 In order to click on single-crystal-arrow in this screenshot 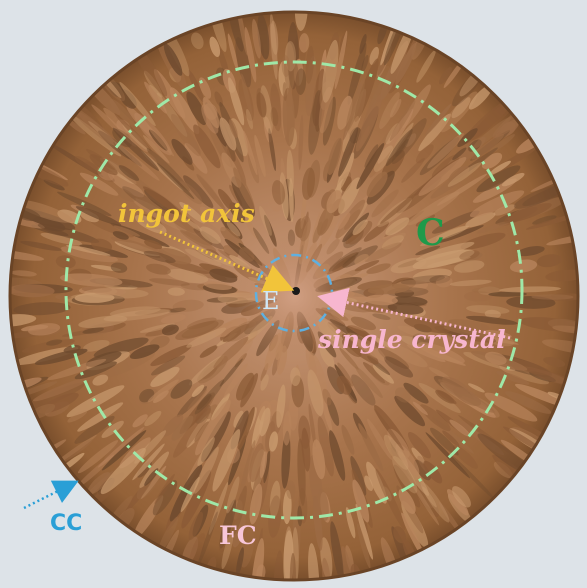, I will do `click(414, 313)`.